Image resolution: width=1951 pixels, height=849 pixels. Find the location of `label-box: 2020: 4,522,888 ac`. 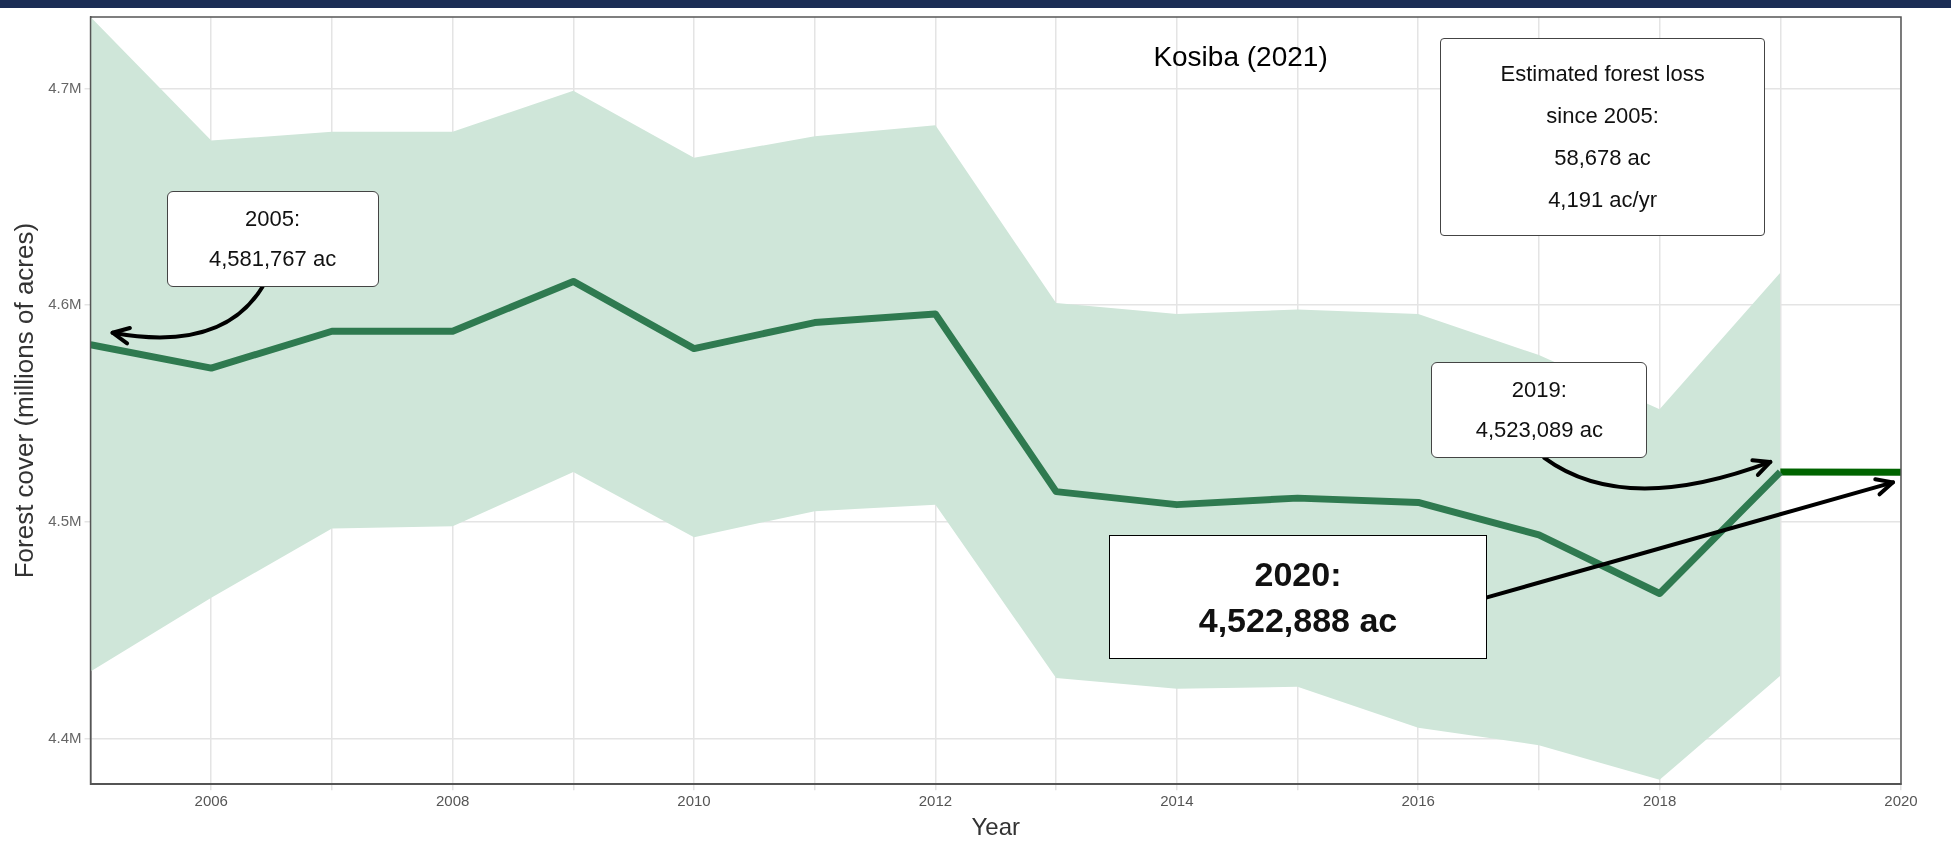

label-box: 2020: 4,522,888 ac is located at coordinates (1298, 597).